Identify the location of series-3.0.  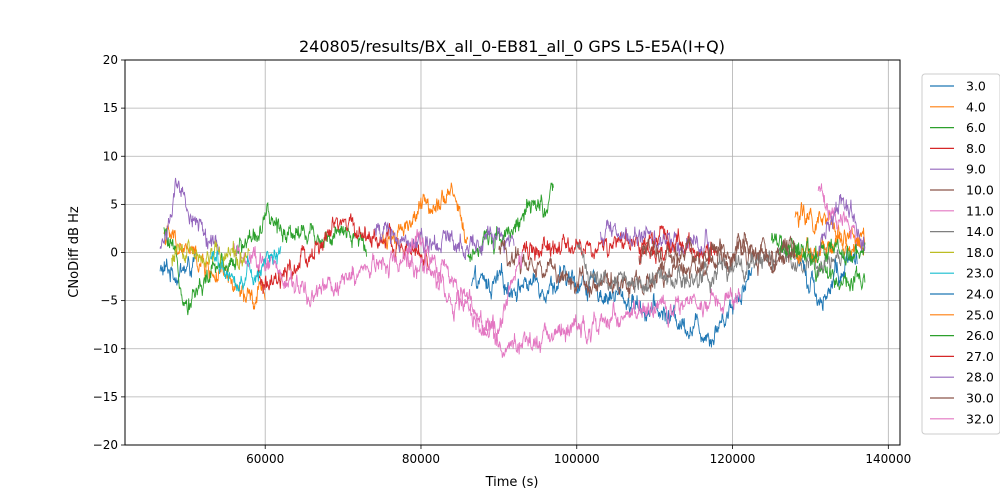
(456, 300).